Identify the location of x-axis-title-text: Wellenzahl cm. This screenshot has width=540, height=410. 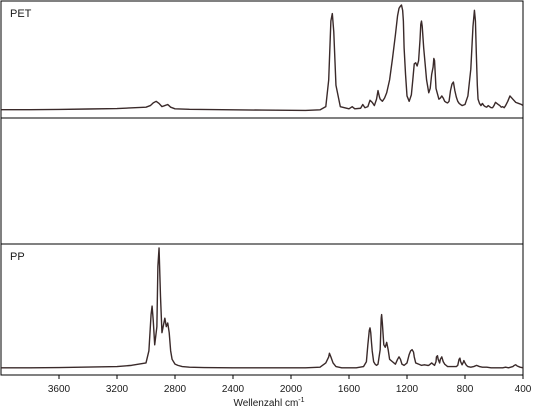
(265, 403).